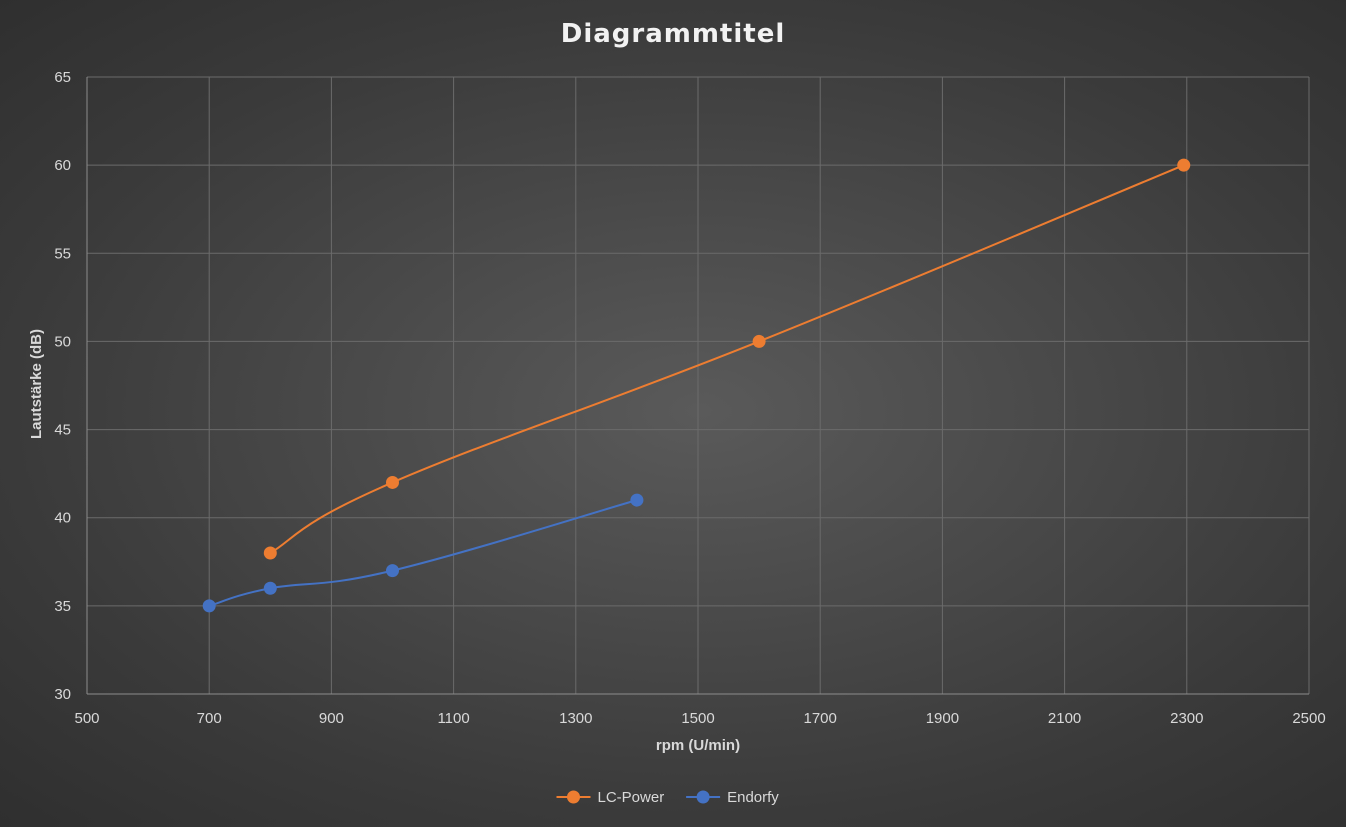 The width and height of the screenshot is (1346, 827). What do you see at coordinates (62, 77) in the screenshot?
I see `y-tick-label: 65` at bounding box center [62, 77].